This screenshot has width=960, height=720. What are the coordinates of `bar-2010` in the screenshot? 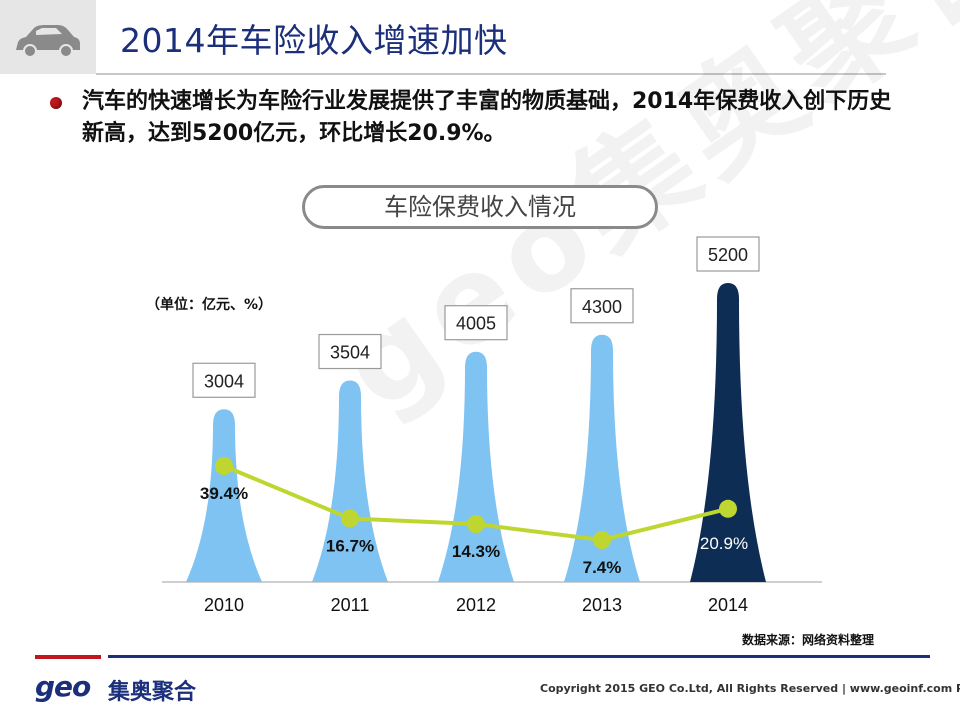 It's located at (224, 495).